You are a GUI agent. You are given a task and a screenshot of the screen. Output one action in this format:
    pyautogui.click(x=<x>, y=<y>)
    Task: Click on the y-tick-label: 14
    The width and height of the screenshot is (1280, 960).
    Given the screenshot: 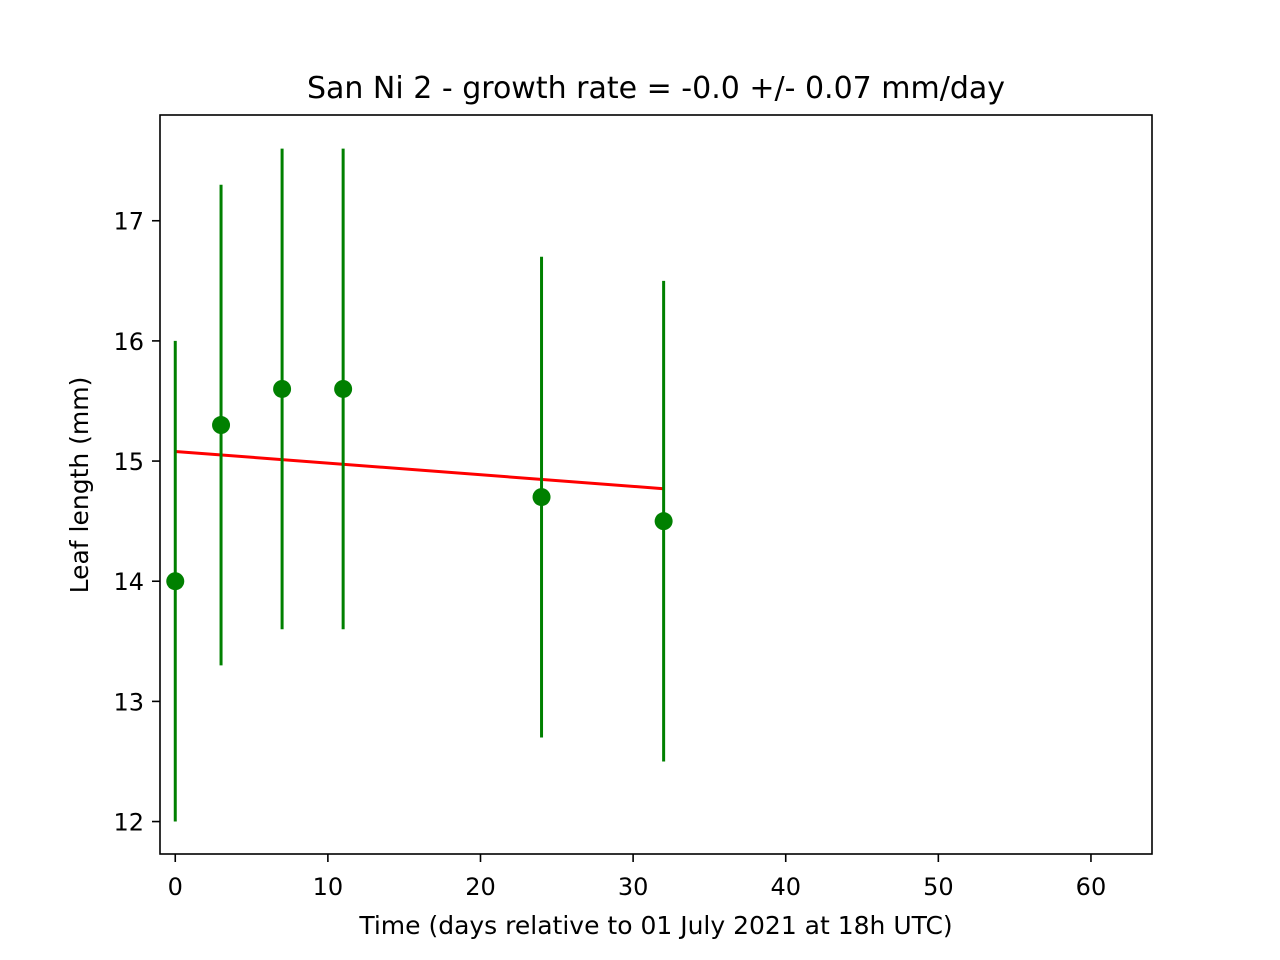 What is the action you would take?
    pyautogui.click(x=128, y=582)
    